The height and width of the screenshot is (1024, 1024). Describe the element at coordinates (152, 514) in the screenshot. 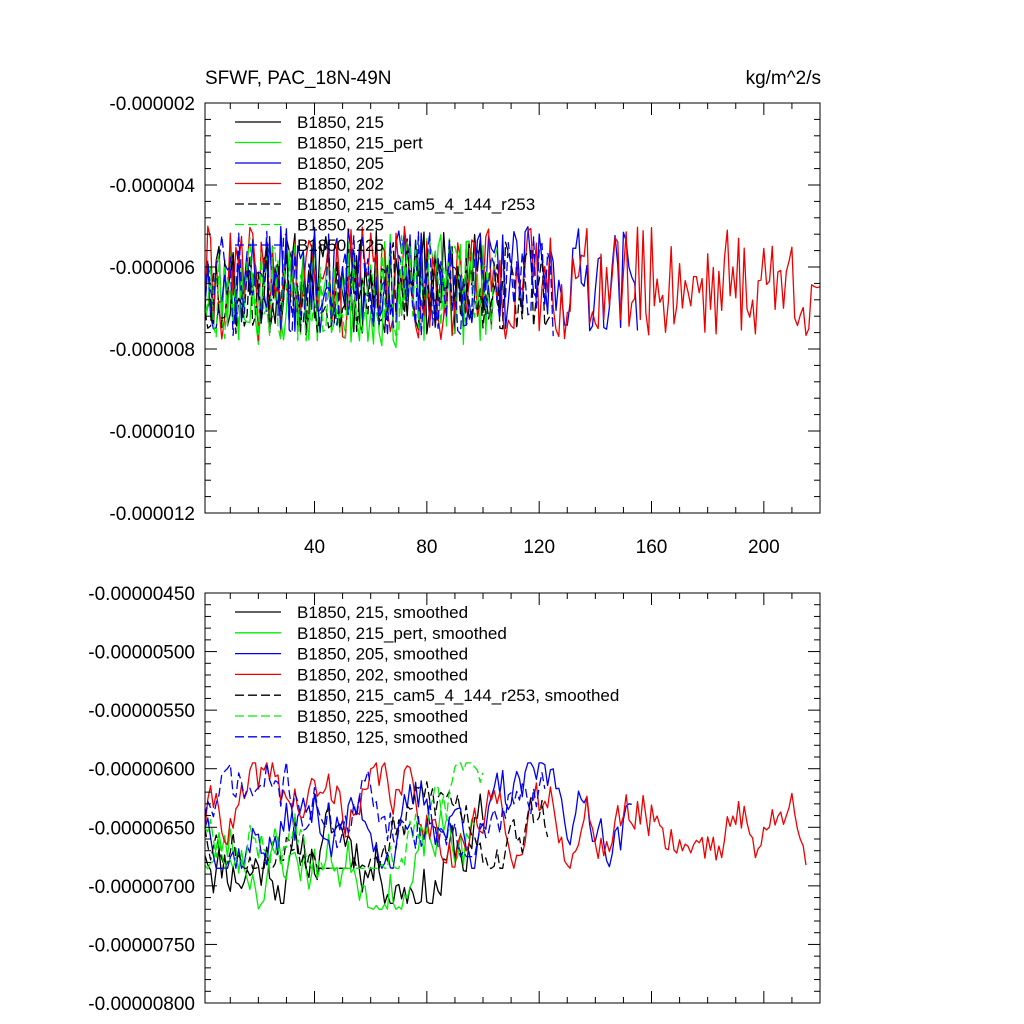

I see `y-tick-label: -0.000012` at that location.